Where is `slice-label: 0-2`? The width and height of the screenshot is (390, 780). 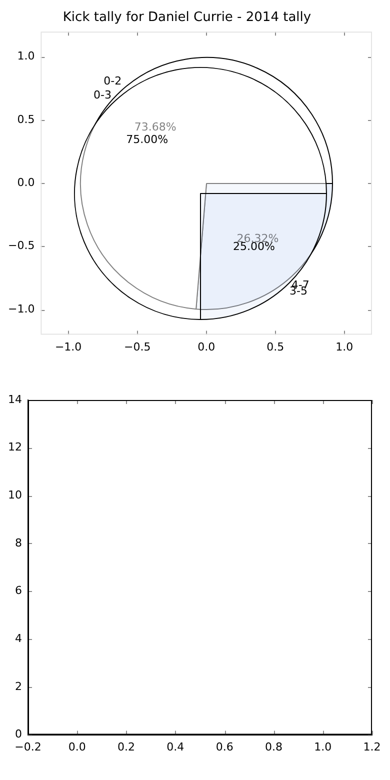
slice-label: 0-2 is located at coordinates (113, 81).